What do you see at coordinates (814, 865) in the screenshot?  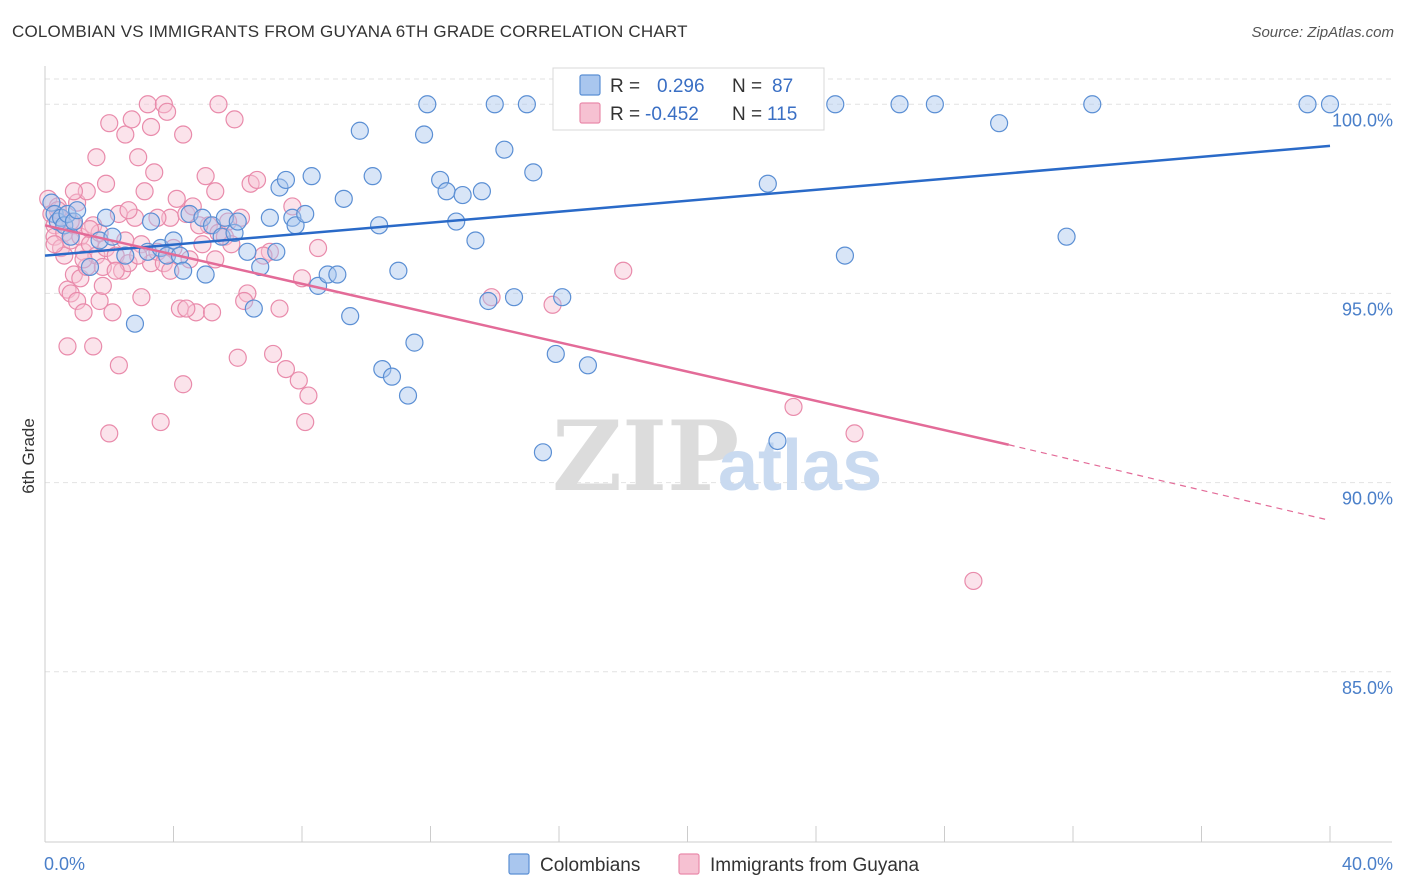 I see `bottom-legend-guyana: Immigrants from Guyana` at bounding box center [814, 865].